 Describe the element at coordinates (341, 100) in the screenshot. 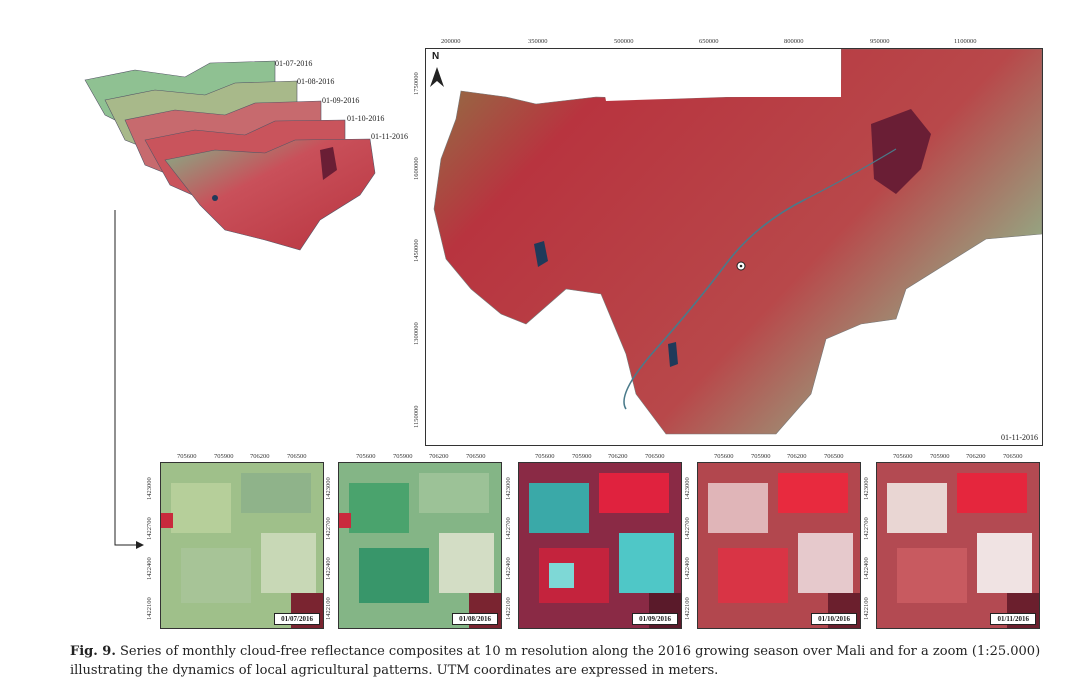

I see `stack-date-3: 01-09-2016` at that location.